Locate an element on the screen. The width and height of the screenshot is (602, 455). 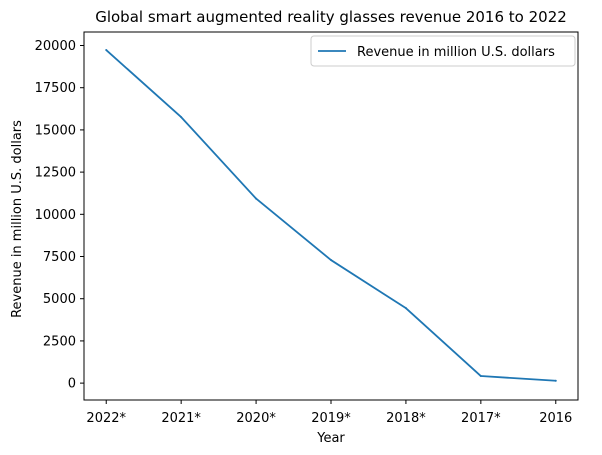
y-tick-label: 5000 is located at coordinates (59, 299).